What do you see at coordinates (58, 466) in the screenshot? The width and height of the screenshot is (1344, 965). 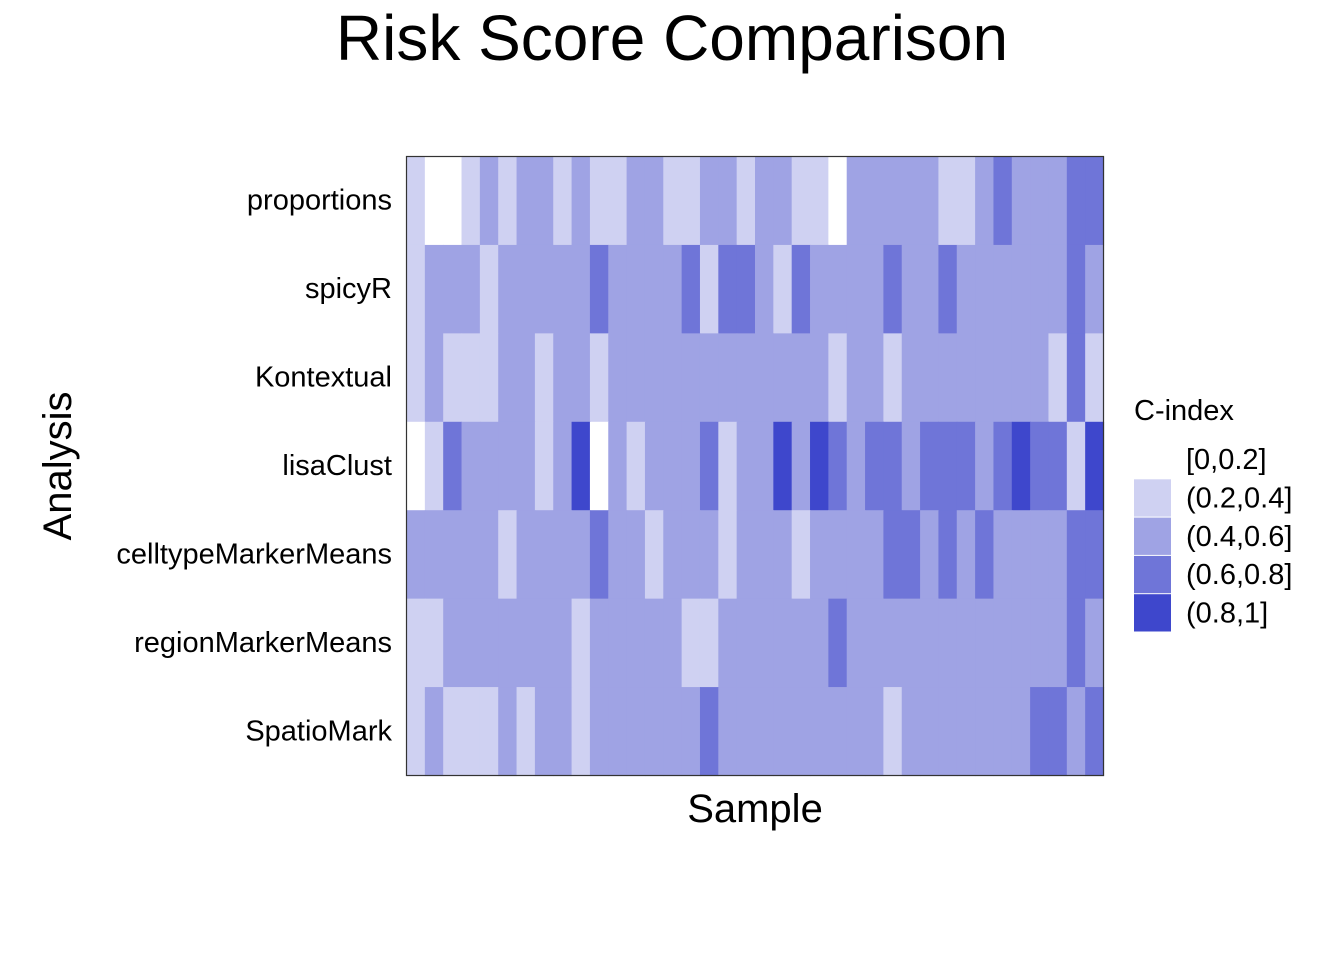 I see `y-axis-label: Analysis` at bounding box center [58, 466].